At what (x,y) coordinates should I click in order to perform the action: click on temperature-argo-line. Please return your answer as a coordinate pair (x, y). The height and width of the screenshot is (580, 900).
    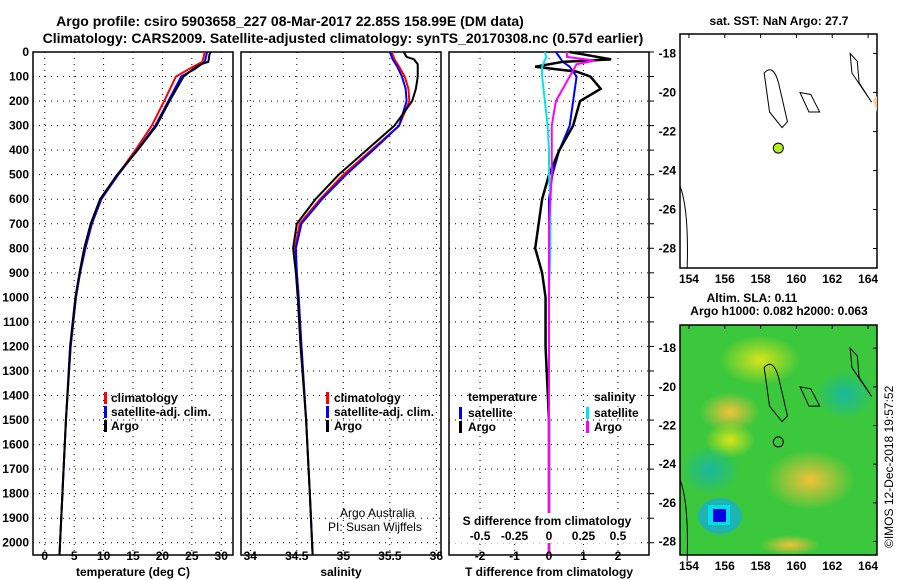
    Looking at the image, I should click on (135, 303).